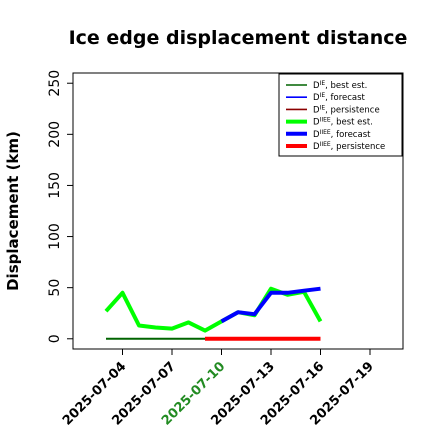  I want to click on chart-title: Ice edge displacement distance, so click(238, 38).